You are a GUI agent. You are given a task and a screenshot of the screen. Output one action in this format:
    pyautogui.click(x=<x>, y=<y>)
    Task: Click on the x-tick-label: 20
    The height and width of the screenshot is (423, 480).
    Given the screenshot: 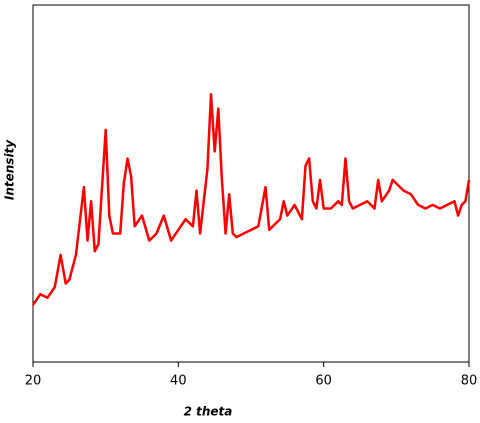 What is the action you would take?
    pyautogui.click(x=33, y=381)
    